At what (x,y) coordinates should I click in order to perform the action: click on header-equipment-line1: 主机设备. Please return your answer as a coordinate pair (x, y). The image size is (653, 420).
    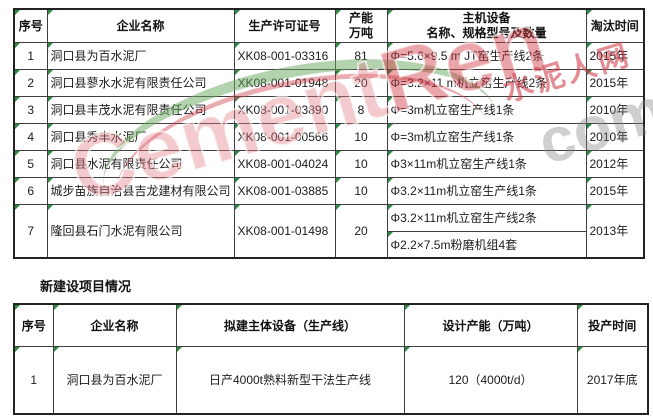
    Looking at the image, I should click on (486, 17).